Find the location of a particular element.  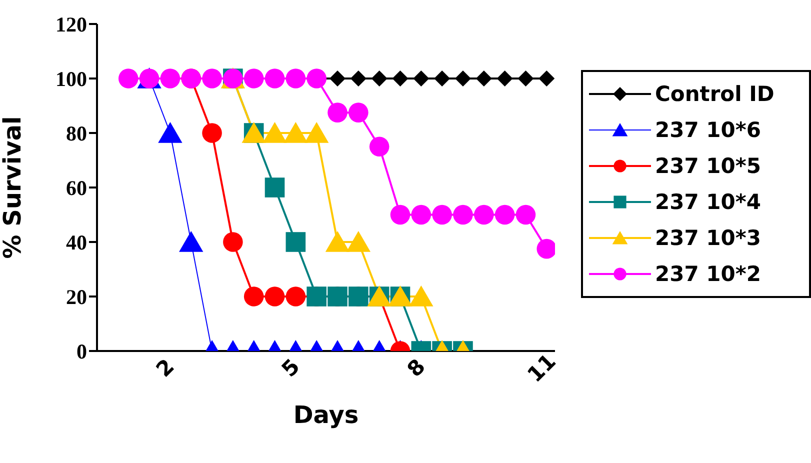

legend-label: Control ID is located at coordinates (714, 94).